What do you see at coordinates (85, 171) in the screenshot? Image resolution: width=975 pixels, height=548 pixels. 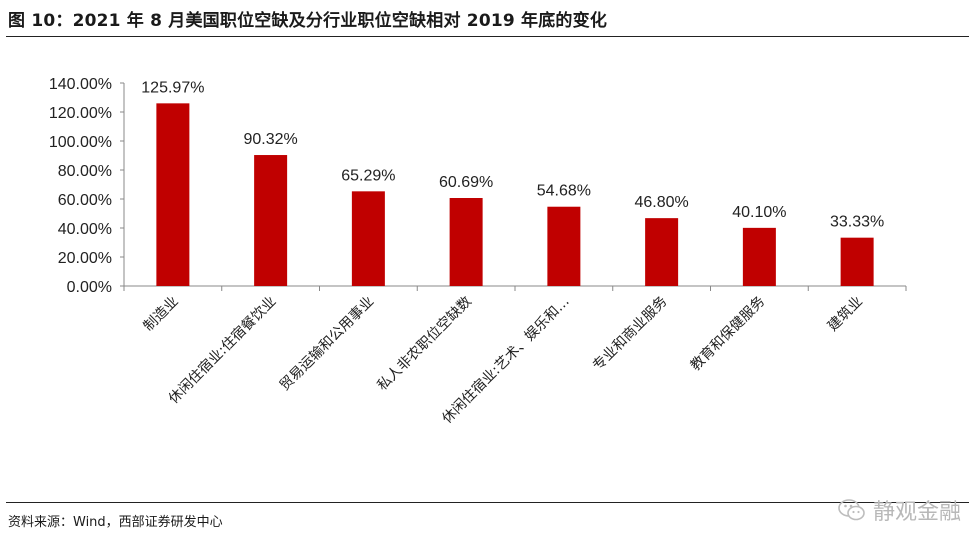 I see `y-tick-label: 80.00%` at bounding box center [85, 171].